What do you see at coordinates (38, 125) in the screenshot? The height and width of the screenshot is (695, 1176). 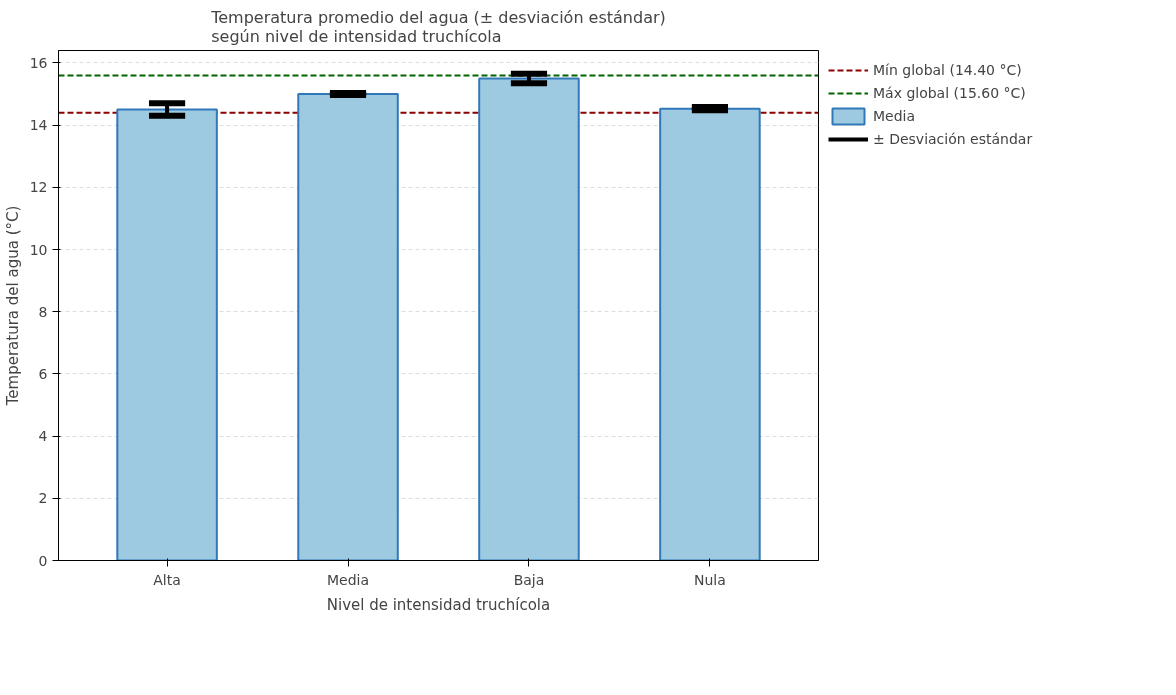 I see `y-tick-label: 14` at bounding box center [38, 125].